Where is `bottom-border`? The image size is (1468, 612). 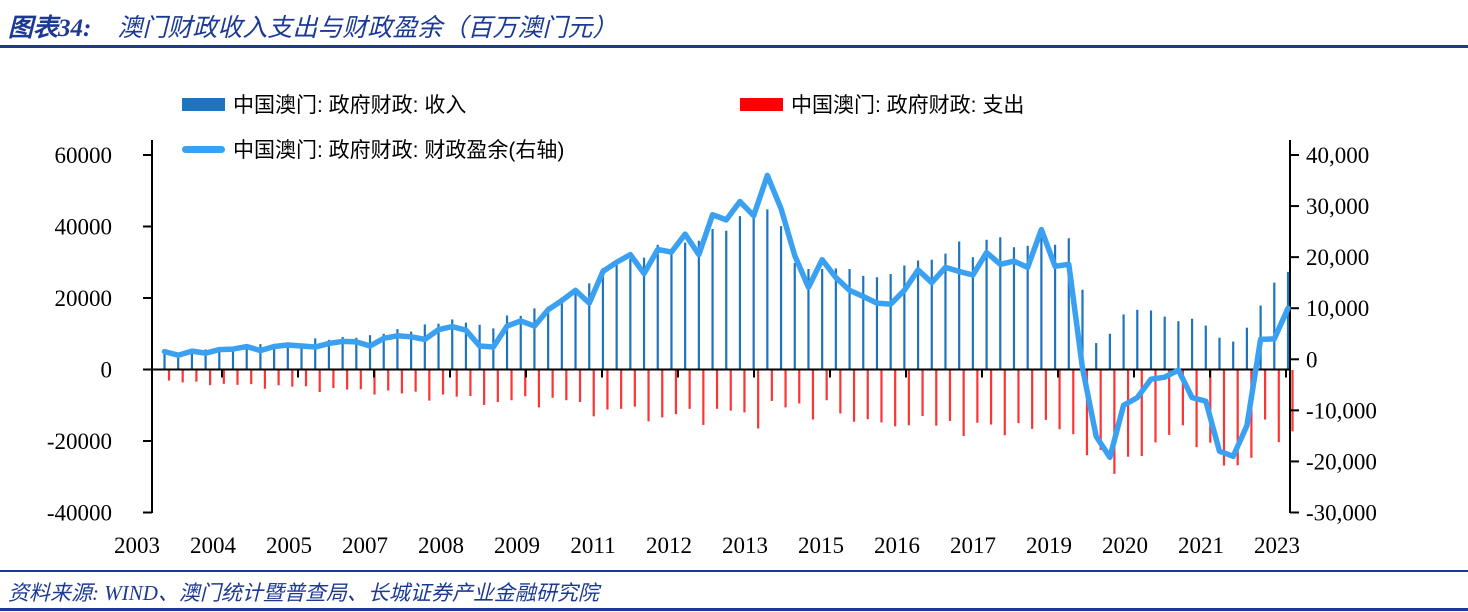 bottom-border is located at coordinates (734, 609).